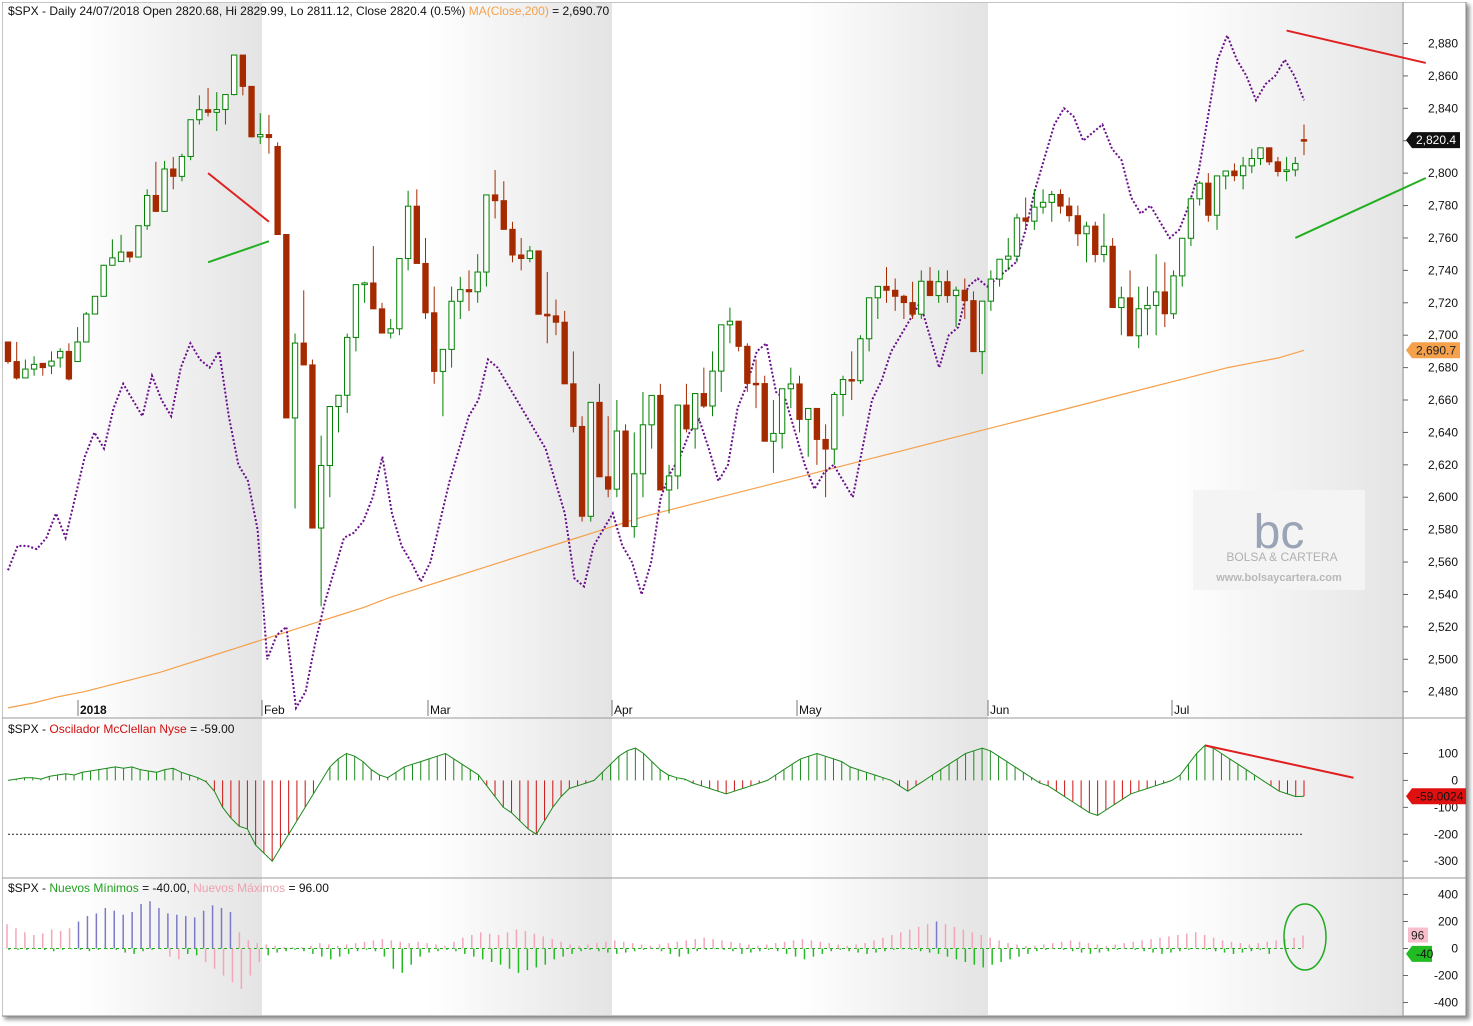 The height and width of the screenshot is (1026, 1473). What do you see at coordinates (93, 710) in the screenshot?
I see `month-label: 2018` at bounding box center [93, 710].